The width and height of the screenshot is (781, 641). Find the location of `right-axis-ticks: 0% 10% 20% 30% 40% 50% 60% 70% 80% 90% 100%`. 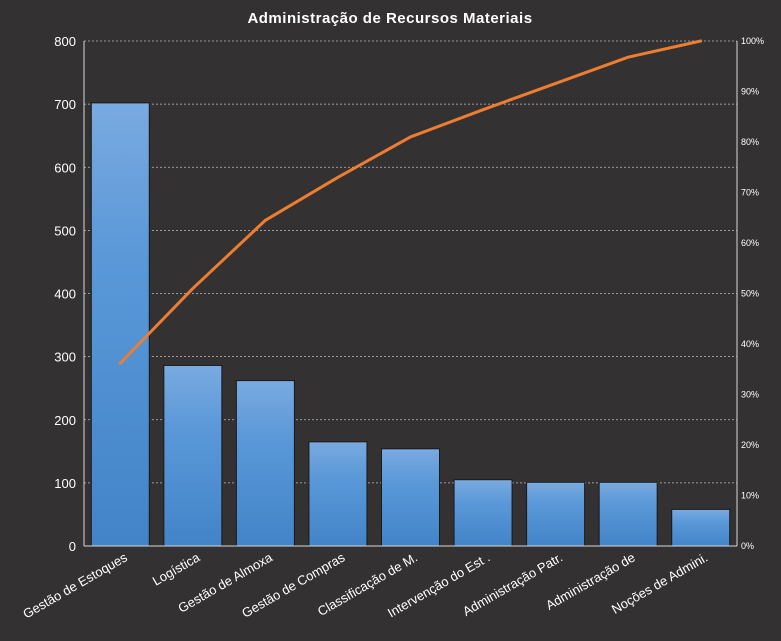

right-axis-ticks: 0% 10% 20% 30% 40% 50% 60% 70% 80% 90% 100% is located at coordinates (752, 293).